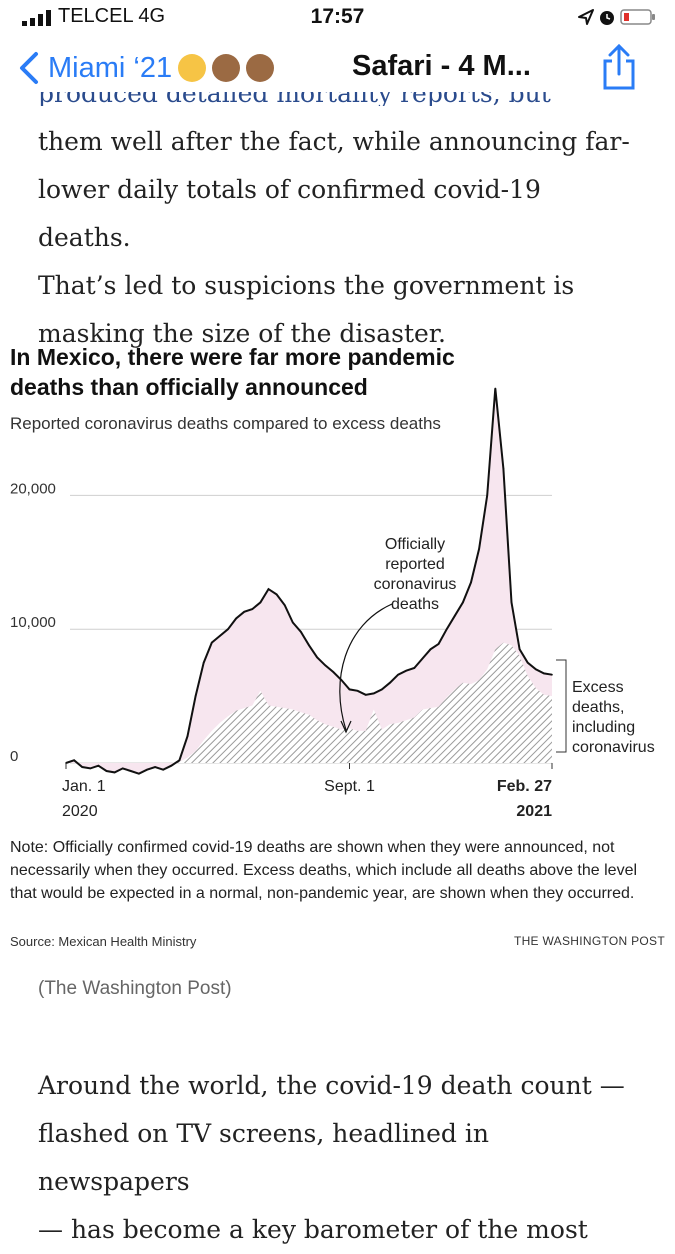 This screenshot has height=1254, width=675. Describe the element at coordinates (613, 747) in the screenshot. I see `excess-deaths-annotation: coronavirus` at that location.